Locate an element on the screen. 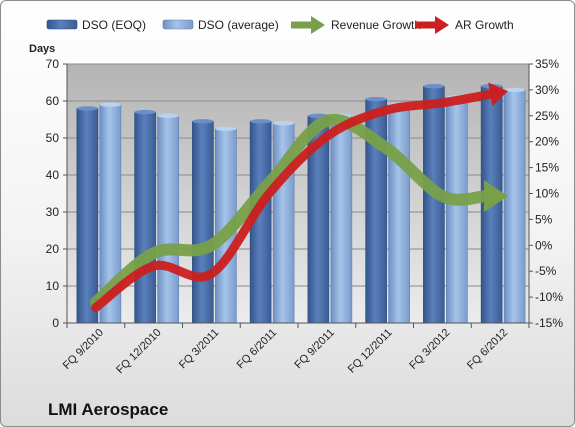  y-right-tick-label: 15% is located at coordinates (547, 168).